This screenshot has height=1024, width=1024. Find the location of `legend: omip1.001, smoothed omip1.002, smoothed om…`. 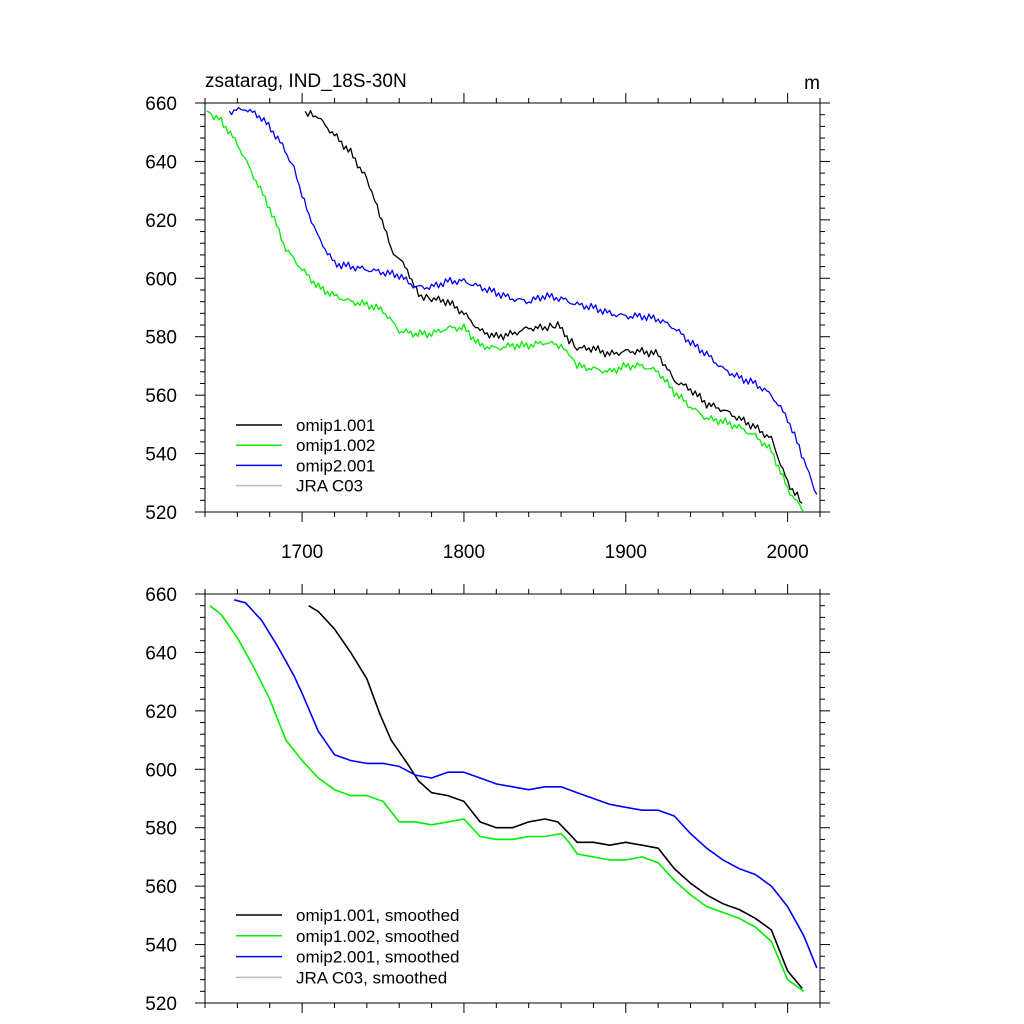

legend: omip1.001, smoothed omip1.002, smoothed om… is located at coordinates (348, 946).